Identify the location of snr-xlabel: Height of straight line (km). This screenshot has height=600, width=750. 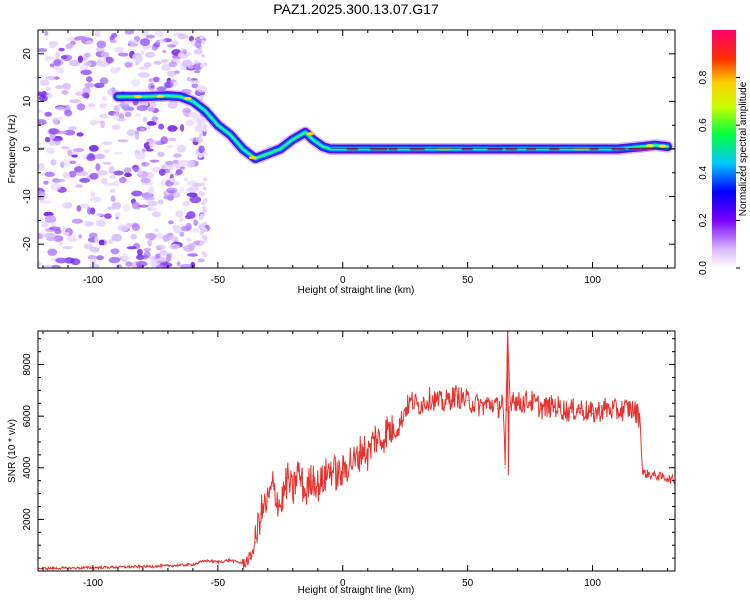
(356, 590).